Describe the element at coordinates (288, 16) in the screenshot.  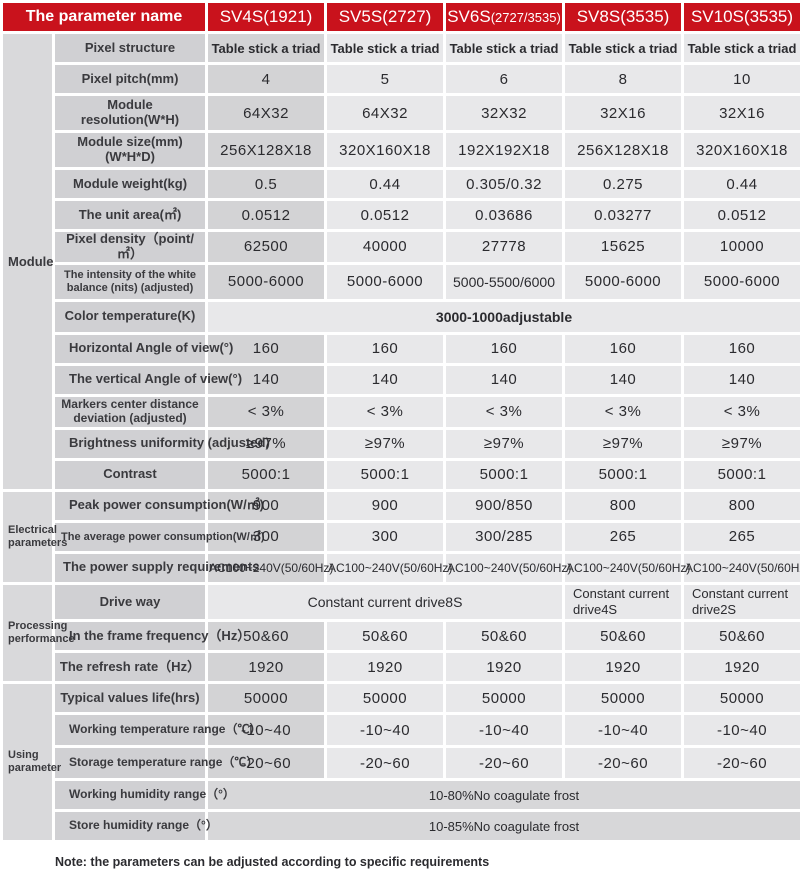
I see `model-code: (1921)` at that location.